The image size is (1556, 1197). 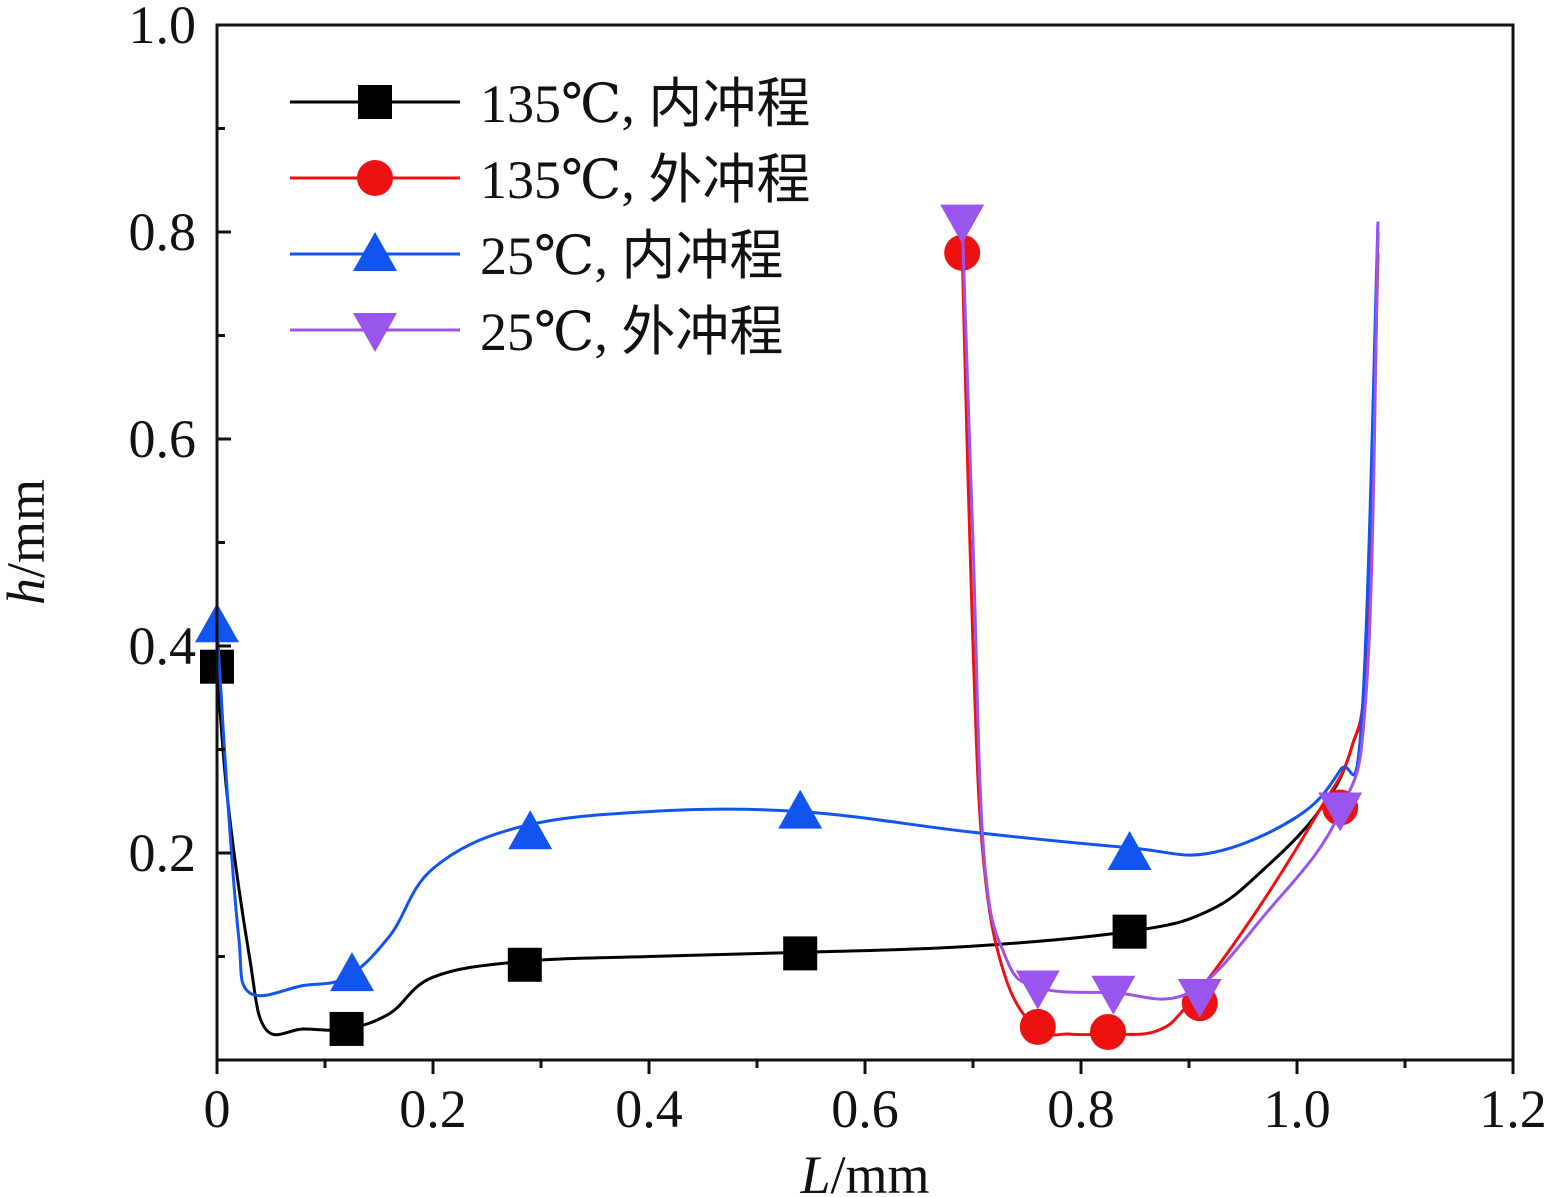 What do you see at coordinates (28, 528) in the screenshot?
I see `y-axis-title-unit: /mm` at bounding box center [28, 528].